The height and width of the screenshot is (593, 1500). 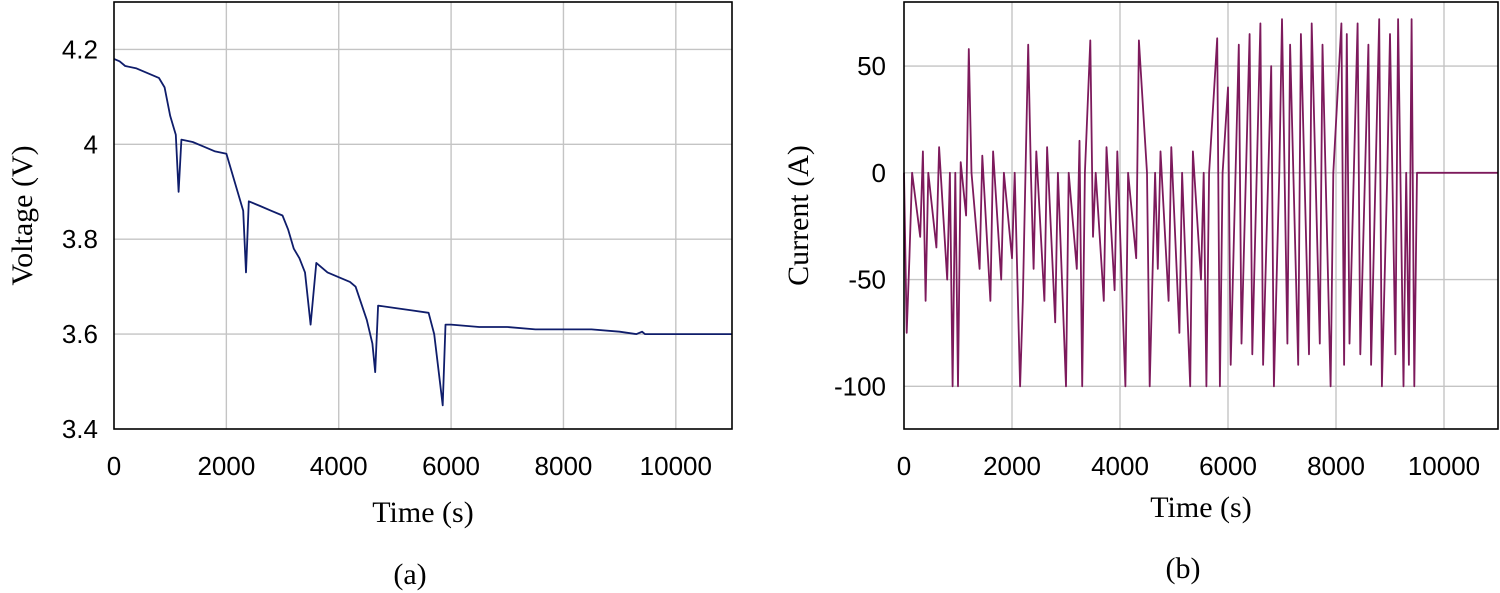 What do you see at coordinates (879, 173) in the screenshot?
I see `y-tick-label: 0` at bounding box center [879, 173].